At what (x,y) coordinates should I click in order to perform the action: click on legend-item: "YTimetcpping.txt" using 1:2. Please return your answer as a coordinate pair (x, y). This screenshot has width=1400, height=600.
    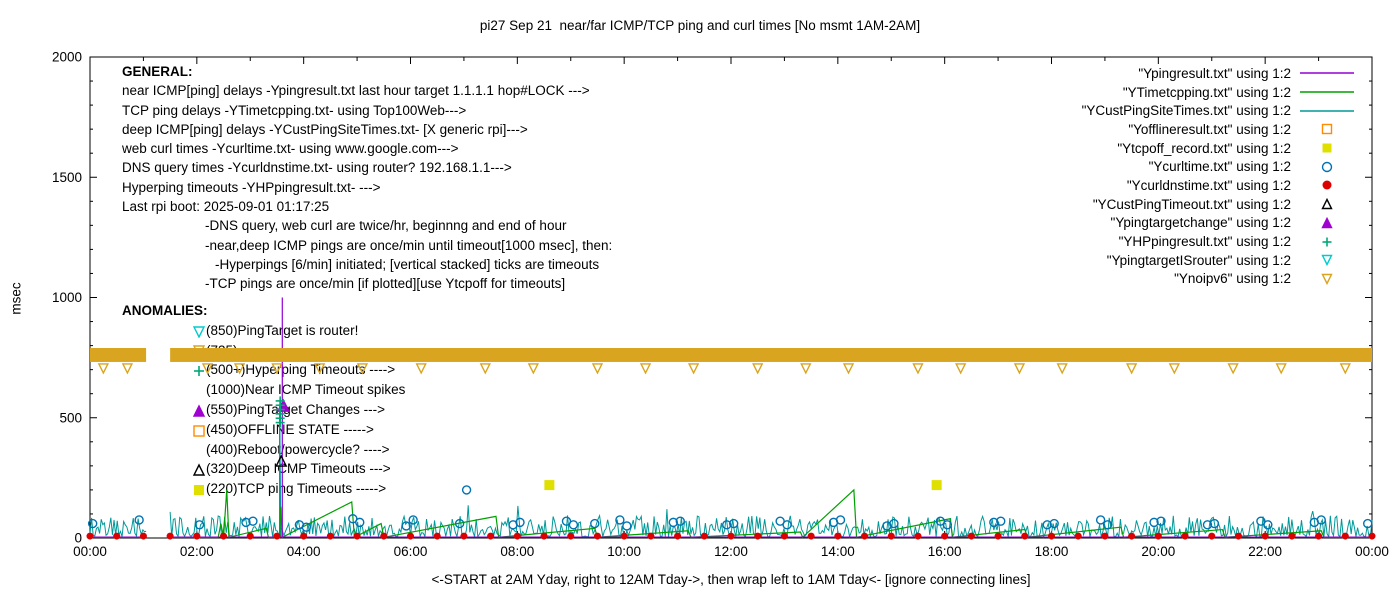
    Looking at the image, I should click on (1218, 92).